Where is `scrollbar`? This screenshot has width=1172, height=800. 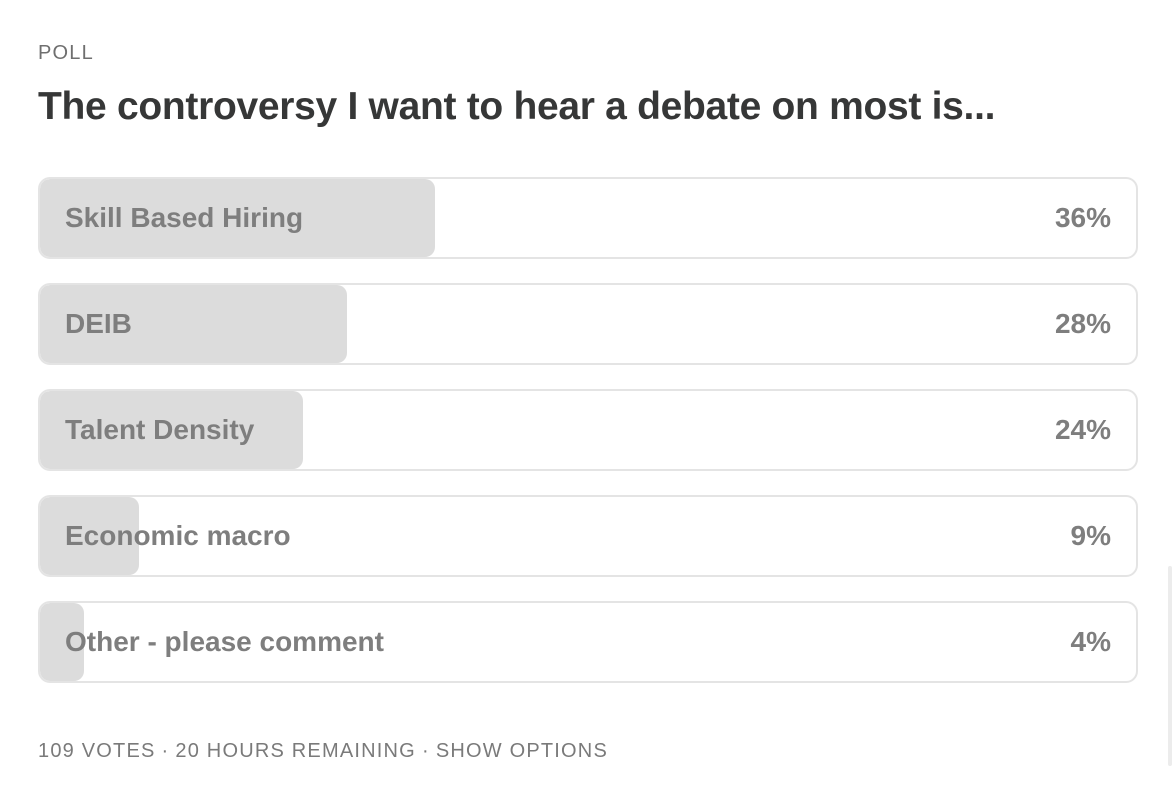 scrollbar is located at coordinates (1170, 666).